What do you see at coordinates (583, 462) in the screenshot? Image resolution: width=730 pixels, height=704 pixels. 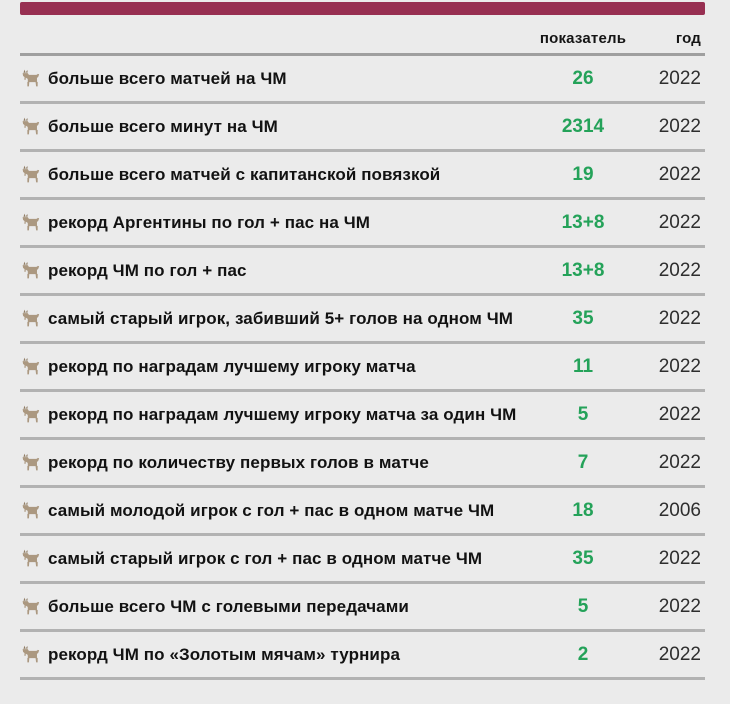 I see `record-value: 7` at bounding box center [583, 462].